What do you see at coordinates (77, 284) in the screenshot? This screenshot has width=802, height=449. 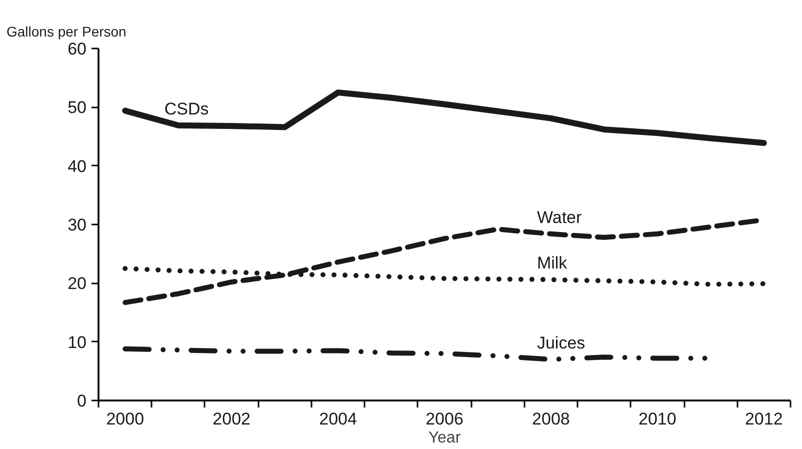 I see `y-tick-label: 20` at bounding box center [77, 284].